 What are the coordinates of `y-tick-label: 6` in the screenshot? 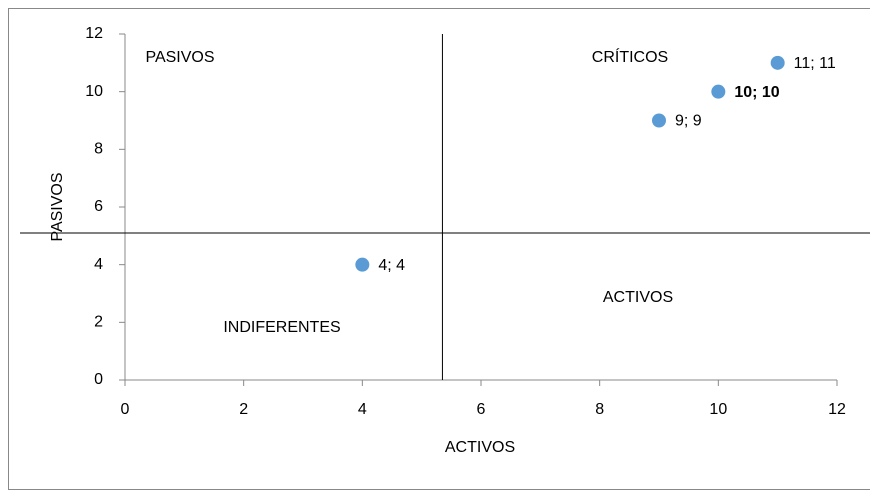 It's located at (98, 206).